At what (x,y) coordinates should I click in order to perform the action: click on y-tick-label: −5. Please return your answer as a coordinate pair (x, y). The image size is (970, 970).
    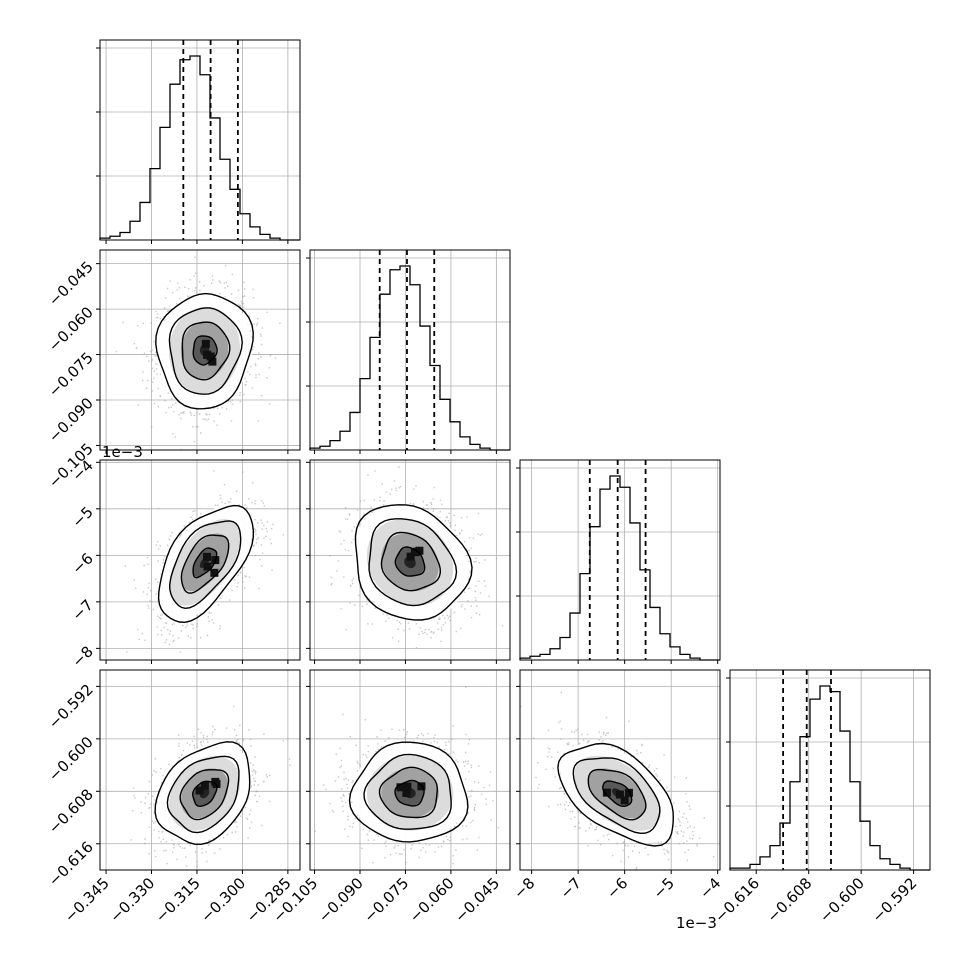
    Looking at the image, I should click on (82, 517).